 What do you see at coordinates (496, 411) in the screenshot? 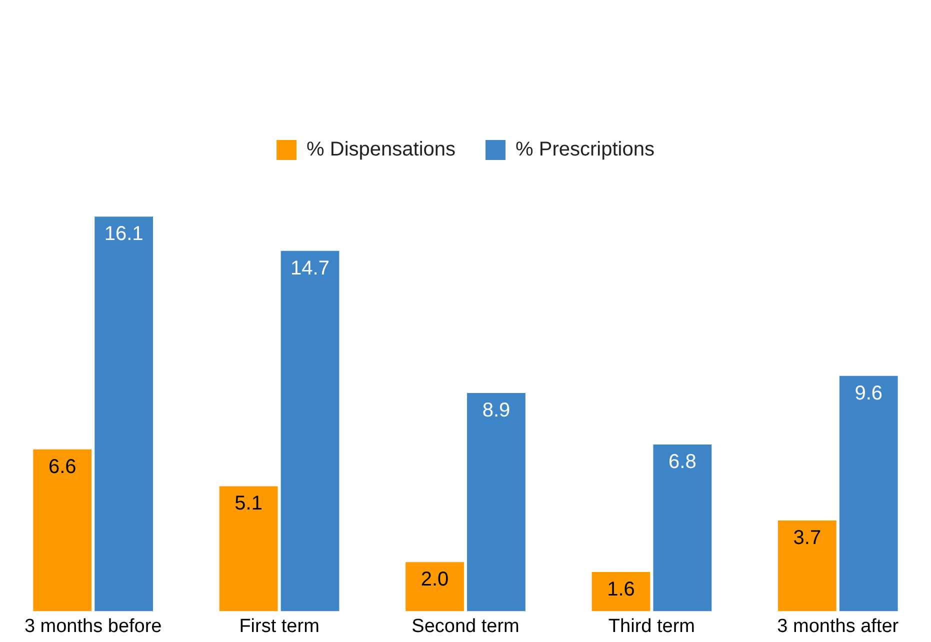
I see `data-label: 8.9` at bounding box center [496, 411].